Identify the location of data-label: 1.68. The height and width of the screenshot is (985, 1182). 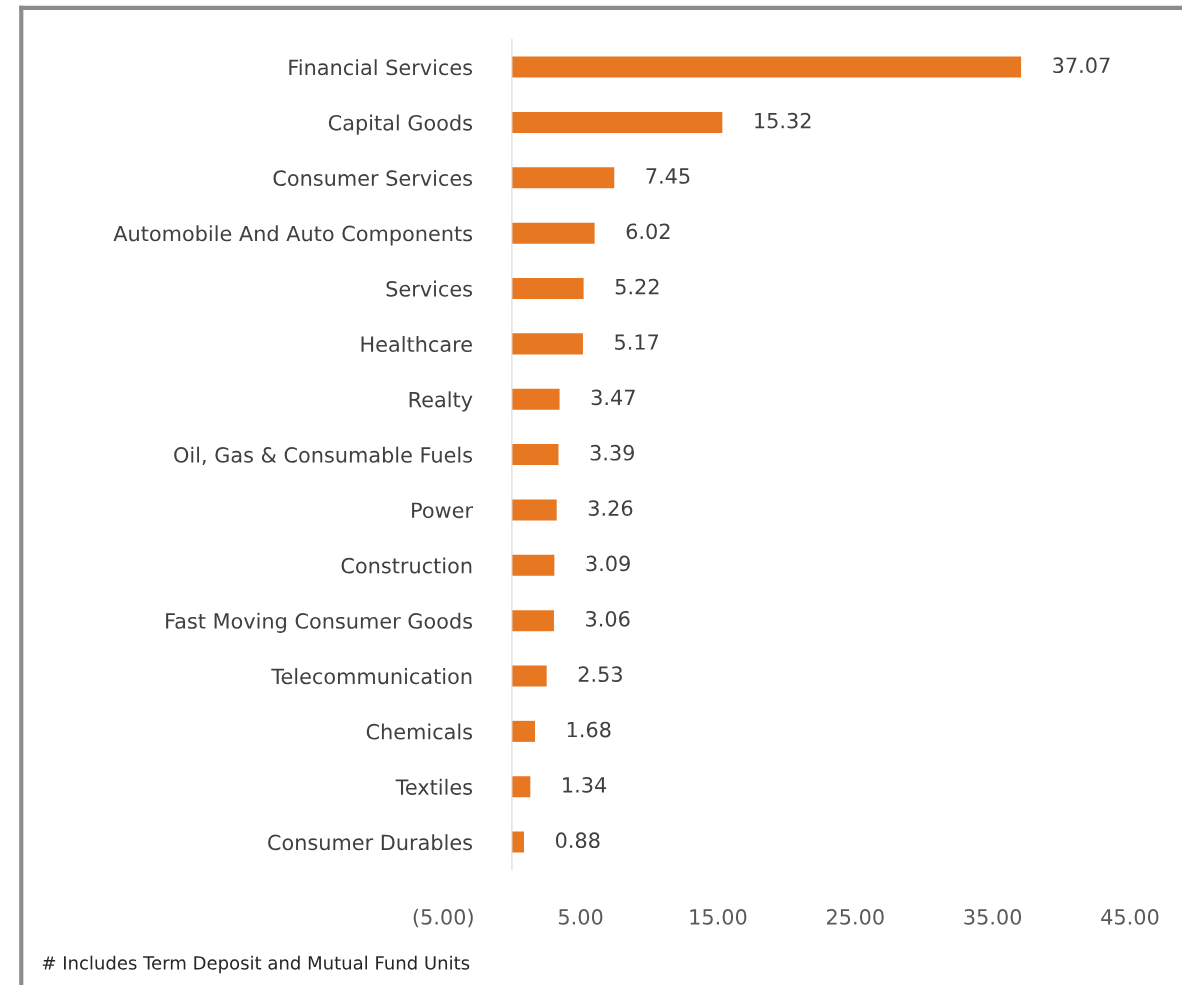
(589, 729).